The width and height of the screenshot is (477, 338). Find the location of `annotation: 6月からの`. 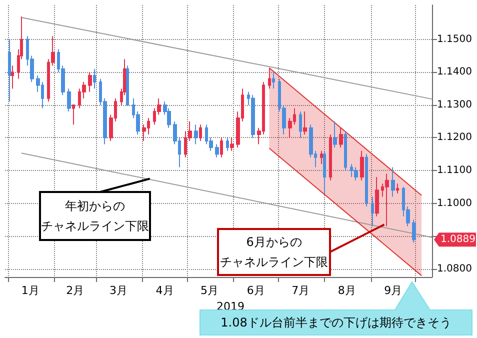

annotation: 6月からの is located at coordinates (274, 242).